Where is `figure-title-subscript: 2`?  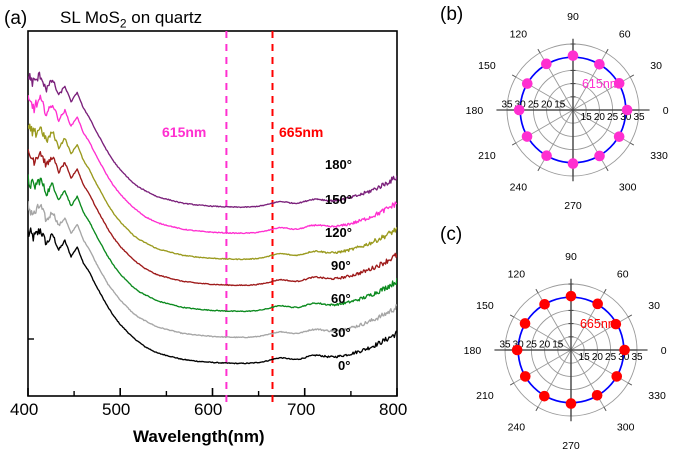
figure-title-subscript: 2 is located at coordinates (123, 23).